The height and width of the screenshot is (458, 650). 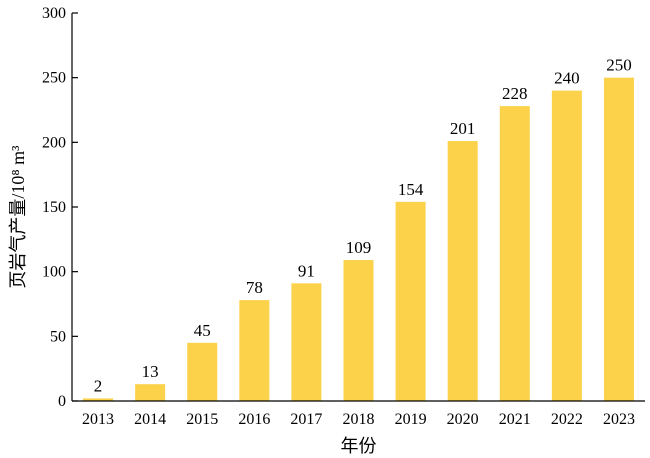 I want to click on x-axis-title: 年份, so click(x=359, y=446).